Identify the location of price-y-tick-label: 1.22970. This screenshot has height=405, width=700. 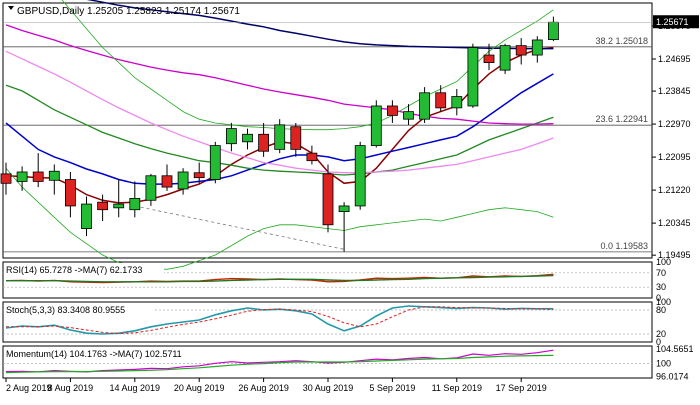
(674, 124).